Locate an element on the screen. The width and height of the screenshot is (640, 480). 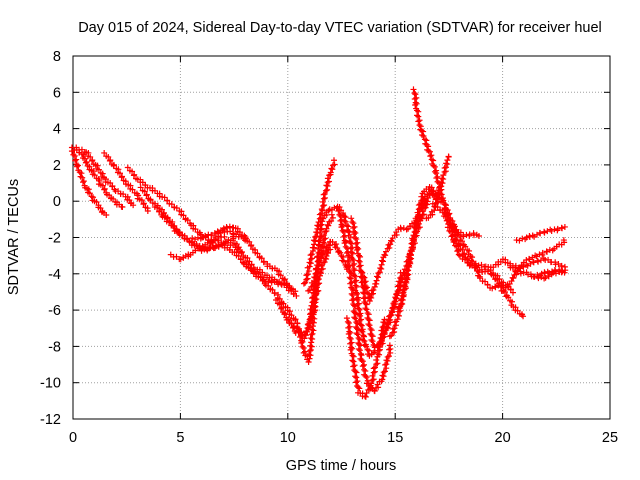
y-tick-label: -12 is located at coordinates (50, 420).